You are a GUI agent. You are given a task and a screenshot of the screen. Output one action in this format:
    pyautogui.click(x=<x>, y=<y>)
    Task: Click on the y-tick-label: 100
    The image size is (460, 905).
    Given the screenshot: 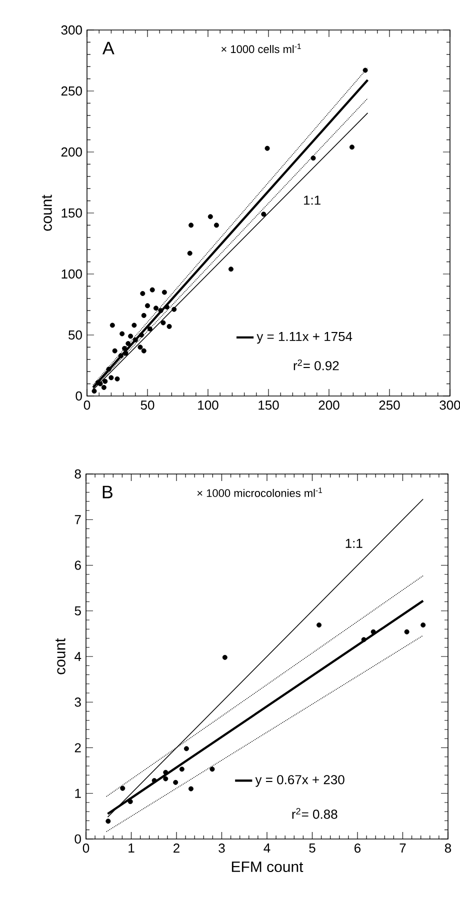 What is the action you would take?
    pyautogui.click(x=72, y=274)
    